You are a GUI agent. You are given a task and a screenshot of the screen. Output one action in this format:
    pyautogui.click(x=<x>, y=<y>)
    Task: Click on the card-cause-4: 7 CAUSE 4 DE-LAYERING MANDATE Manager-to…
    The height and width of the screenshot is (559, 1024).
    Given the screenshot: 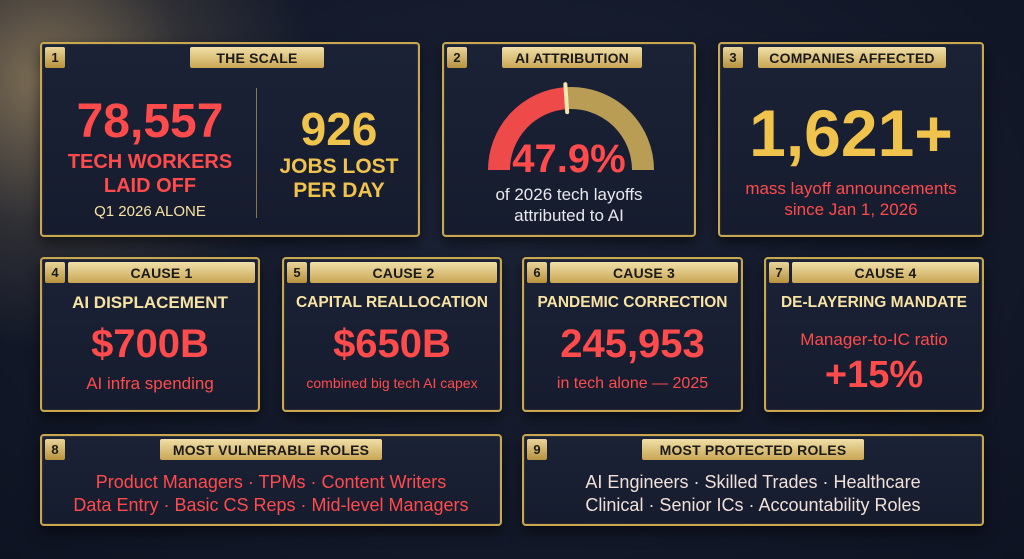 What is the action you would take?
    pyautogui.click(x=874, y=334)
    